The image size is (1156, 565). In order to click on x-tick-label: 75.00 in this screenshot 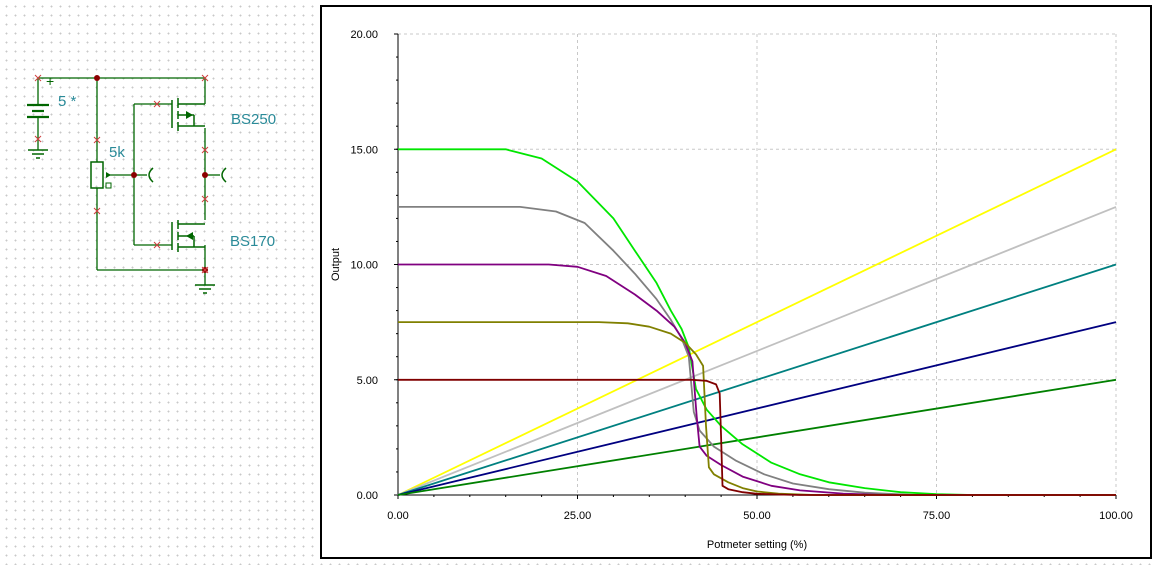, I will do `click(937, 516)`.